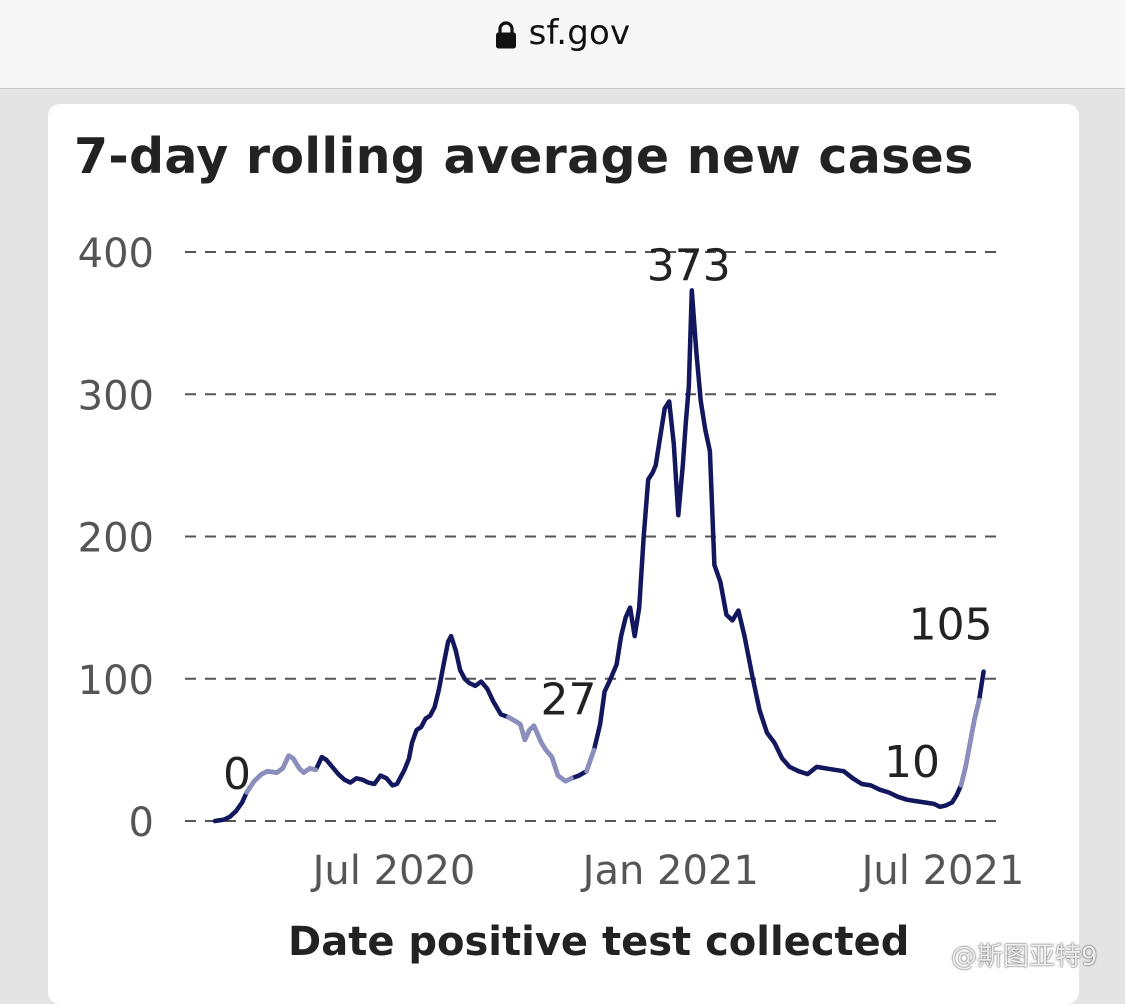 This screenshot has width=1125, height=1004. Describe the element at coordinates (237, 774) in the screenshot. I see `data-label: 0` at that location.